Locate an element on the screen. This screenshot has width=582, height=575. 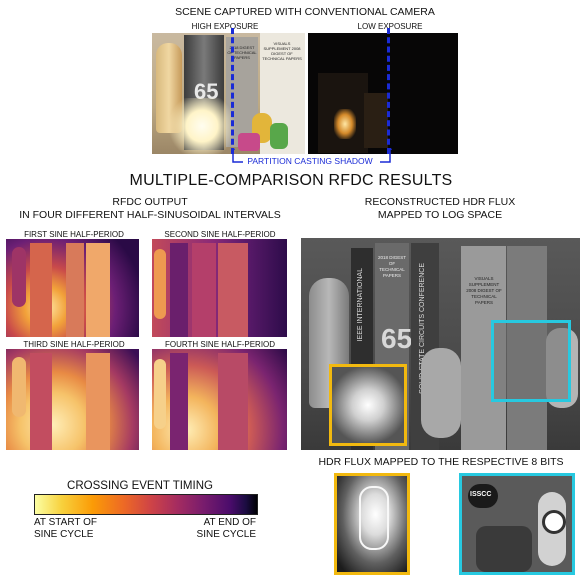
partition-line-right is located at coordinates (388, 91).